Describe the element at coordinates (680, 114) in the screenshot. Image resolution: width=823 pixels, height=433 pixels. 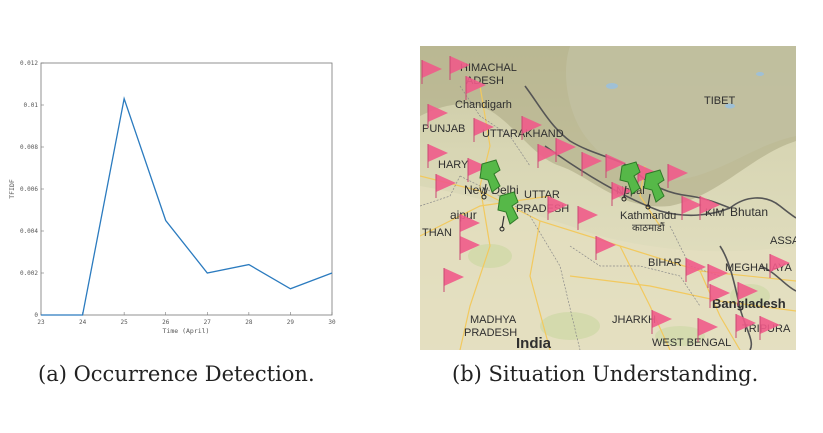
I see `tibet-plateau` at that location.